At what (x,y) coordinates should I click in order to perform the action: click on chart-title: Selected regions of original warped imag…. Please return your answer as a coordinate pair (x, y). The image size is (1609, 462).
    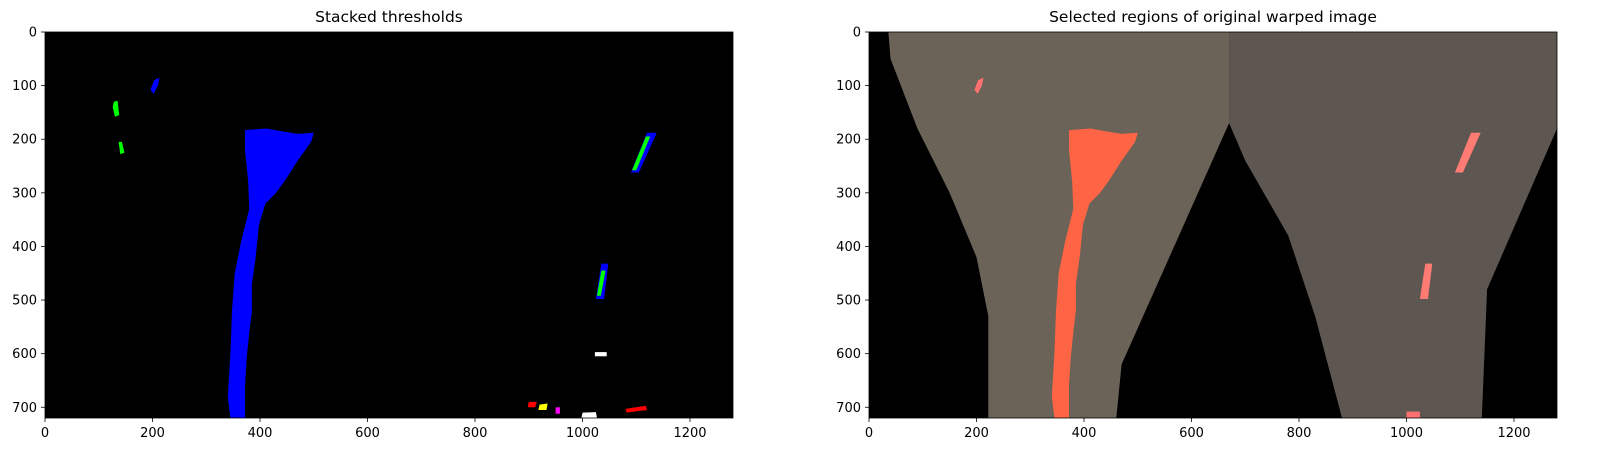
    Looking at the image, I should click on (1213, 17).